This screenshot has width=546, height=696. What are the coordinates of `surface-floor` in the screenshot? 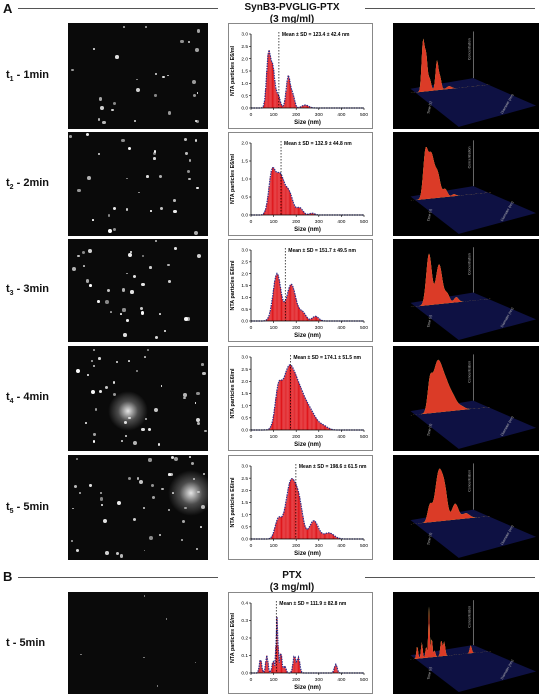 It's located at (473, 668).